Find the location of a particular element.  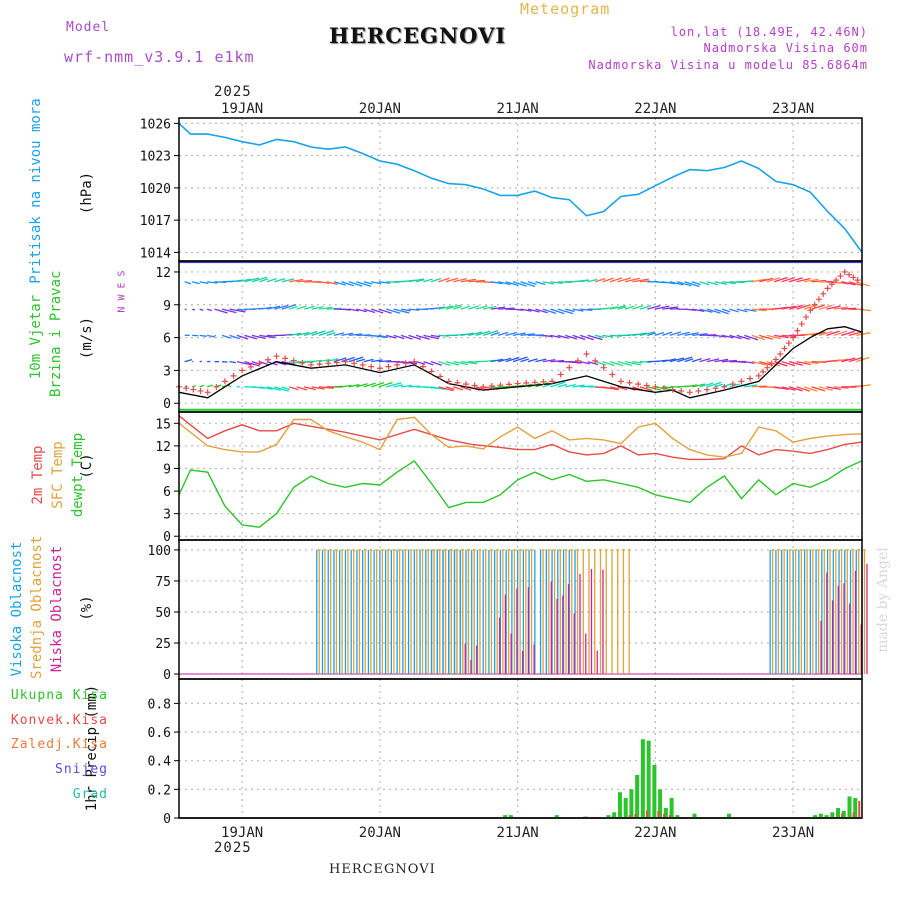

y-tick-label: 9 is located at coordinates (167, 469).